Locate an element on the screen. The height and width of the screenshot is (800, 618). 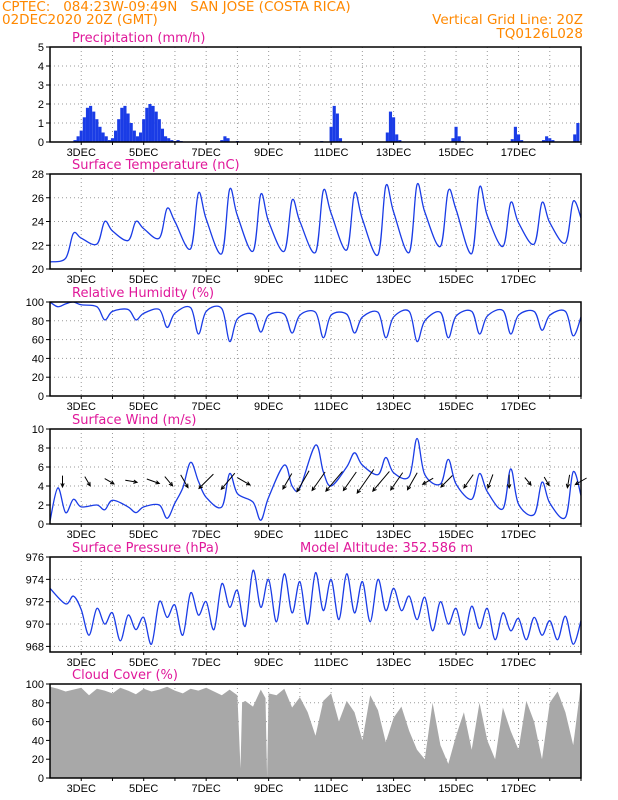
series-cloud is located at coordinates (315, 731).